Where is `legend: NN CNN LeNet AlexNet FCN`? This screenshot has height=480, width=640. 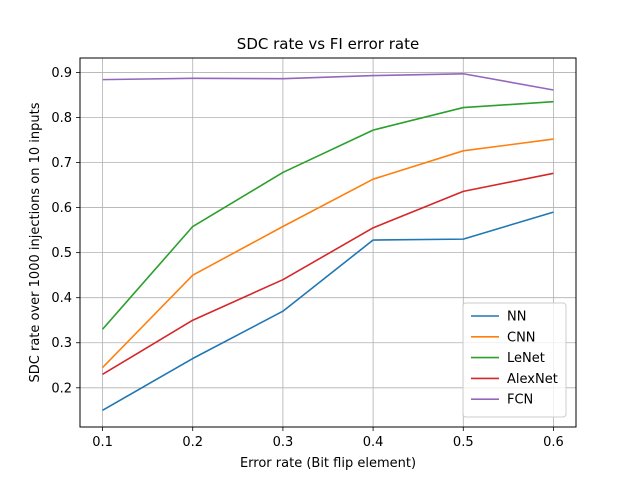 legend: NN CNN LeNet AlexNet FCN is located at coordinates (514, 360).